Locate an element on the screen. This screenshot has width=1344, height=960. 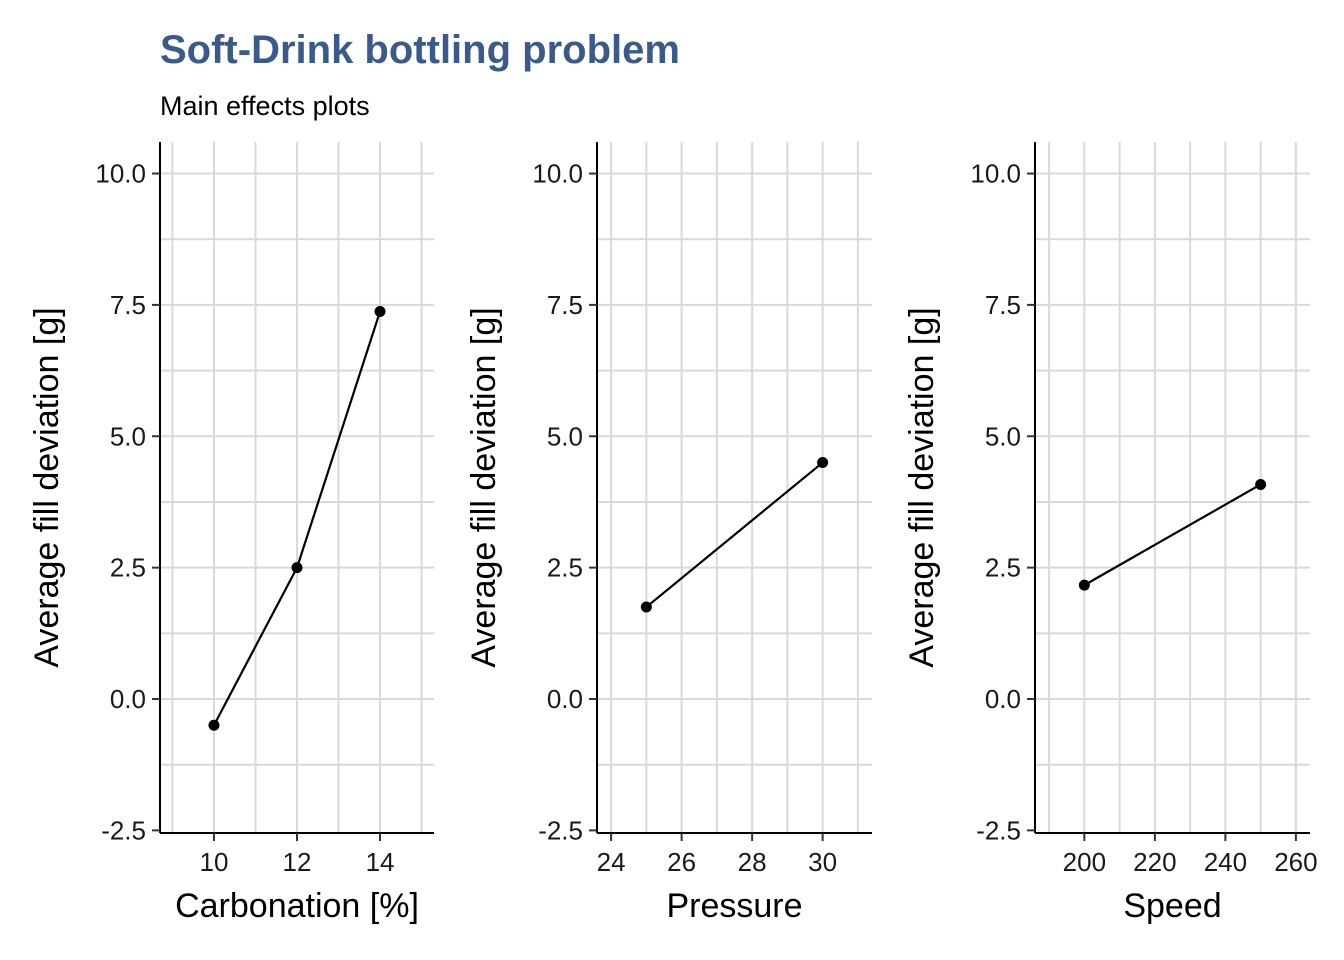
x-tick-label: 26 is located at coordinates (681, 862).